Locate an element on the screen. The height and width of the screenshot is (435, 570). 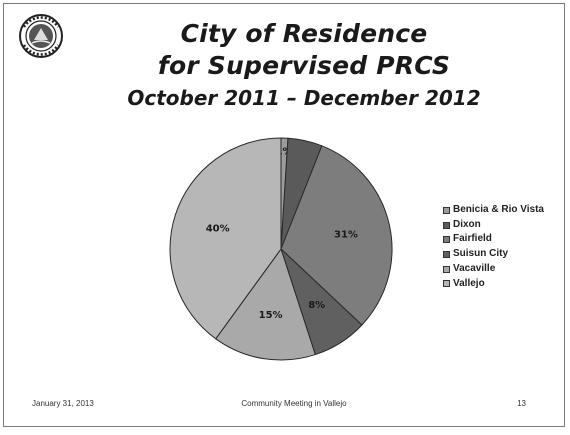
legend-label: Fairfield is located at coordinates (472, 239).